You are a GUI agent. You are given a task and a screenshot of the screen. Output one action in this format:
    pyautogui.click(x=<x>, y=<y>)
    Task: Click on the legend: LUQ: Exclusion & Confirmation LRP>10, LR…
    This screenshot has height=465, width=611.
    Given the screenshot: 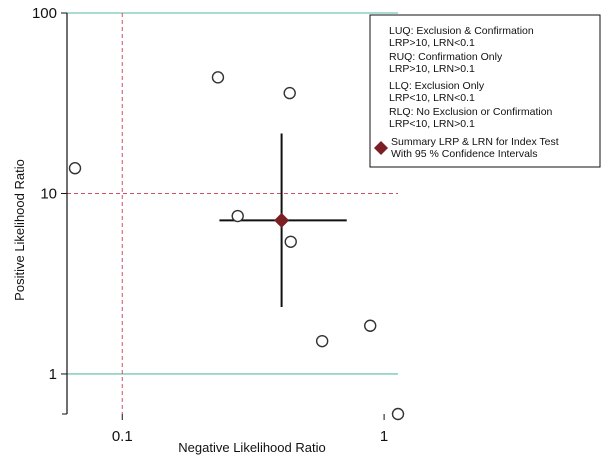 What is the action you would take?
    pyautogui.click(x=485, y=91)
    